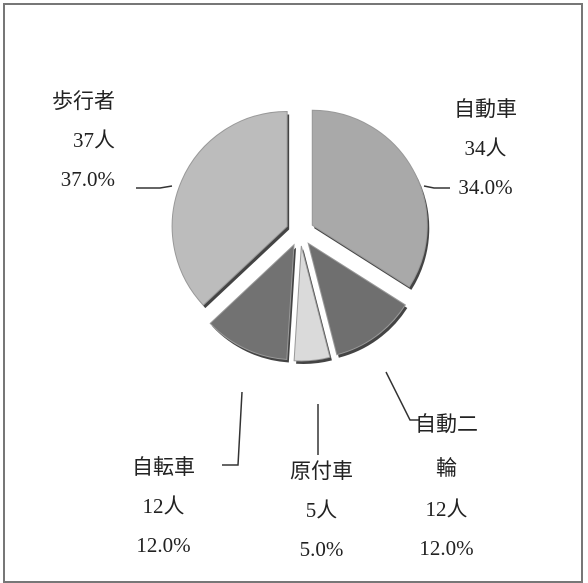 The width and height of the screenshot is (588, 583). I want to click on category-label: 自動車, so click(485, 109).